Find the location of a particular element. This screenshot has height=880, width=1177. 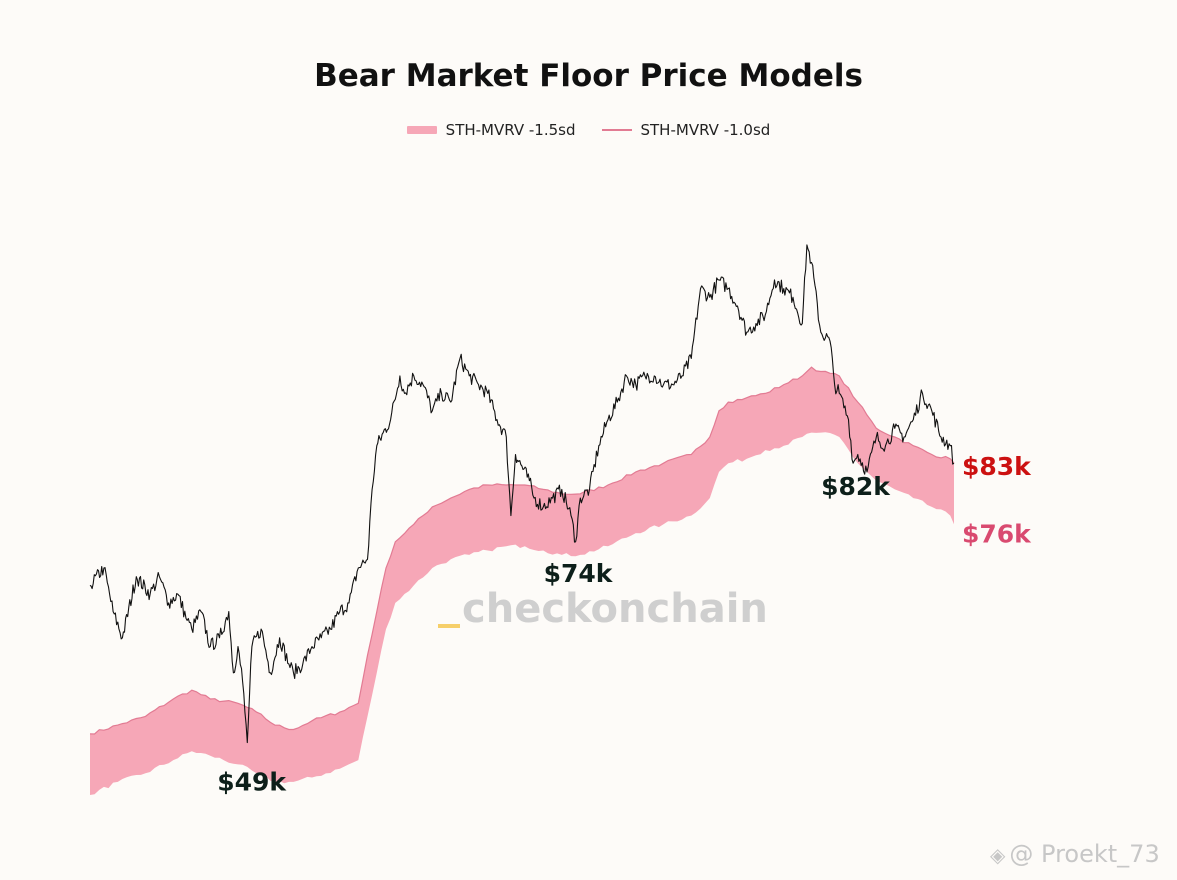

legend-label-band: STH-MVRV -1.5sd is located at coordinates (510, 130).